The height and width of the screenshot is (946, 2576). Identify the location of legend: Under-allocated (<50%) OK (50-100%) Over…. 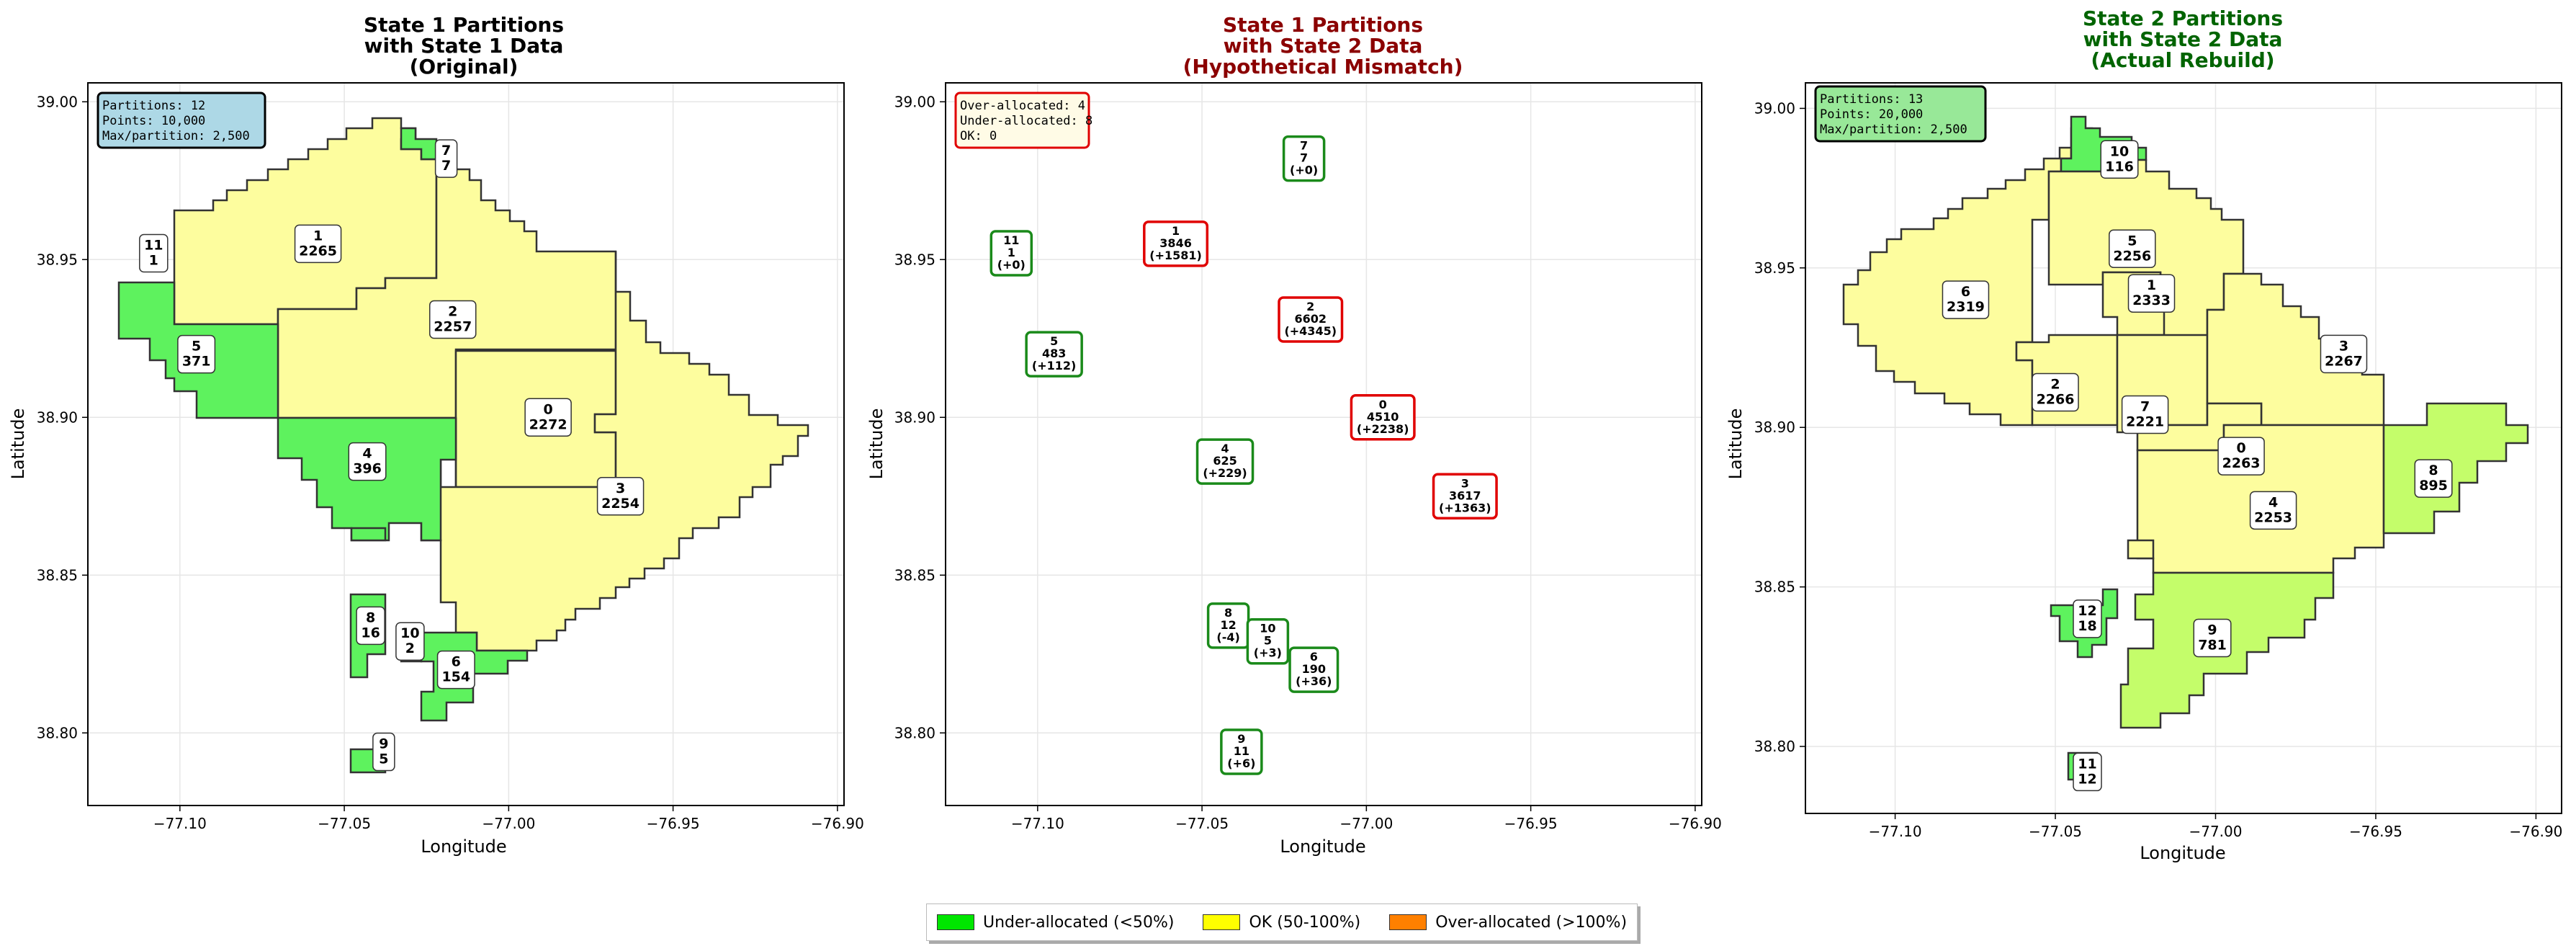
(1282, 922).